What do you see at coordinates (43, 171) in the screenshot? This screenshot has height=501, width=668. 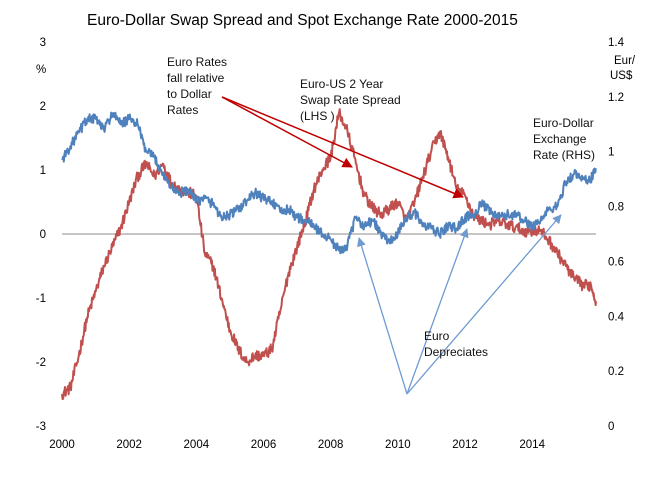 I see `left-tick-label: 1` at bounding box center [43, 171].